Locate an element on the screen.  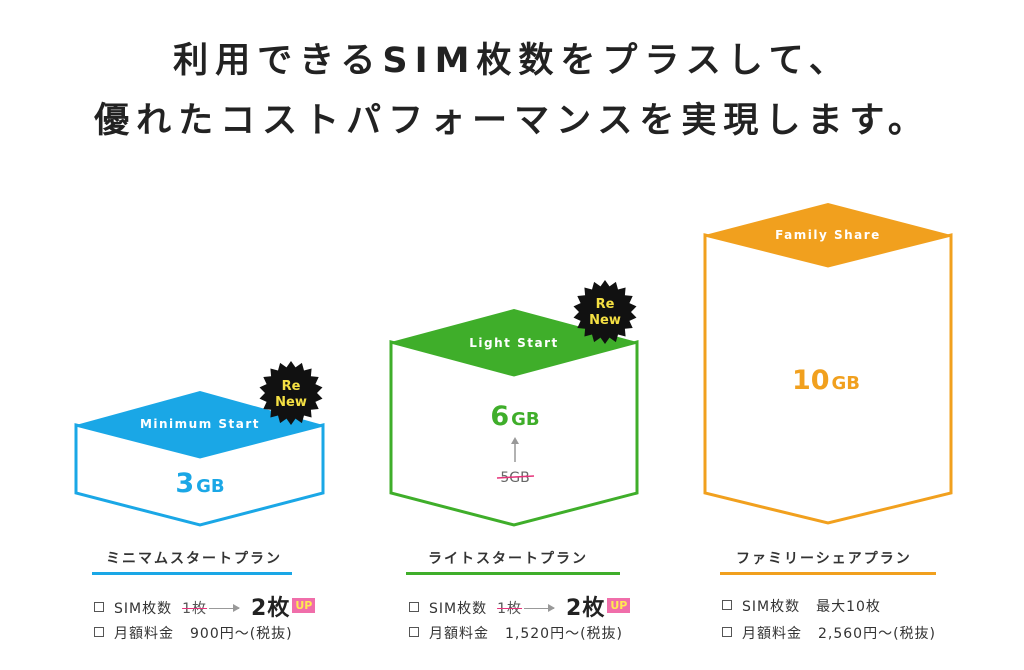
plan-name-family: ファミリーシェアプラン is located at coordinates (824, 559).